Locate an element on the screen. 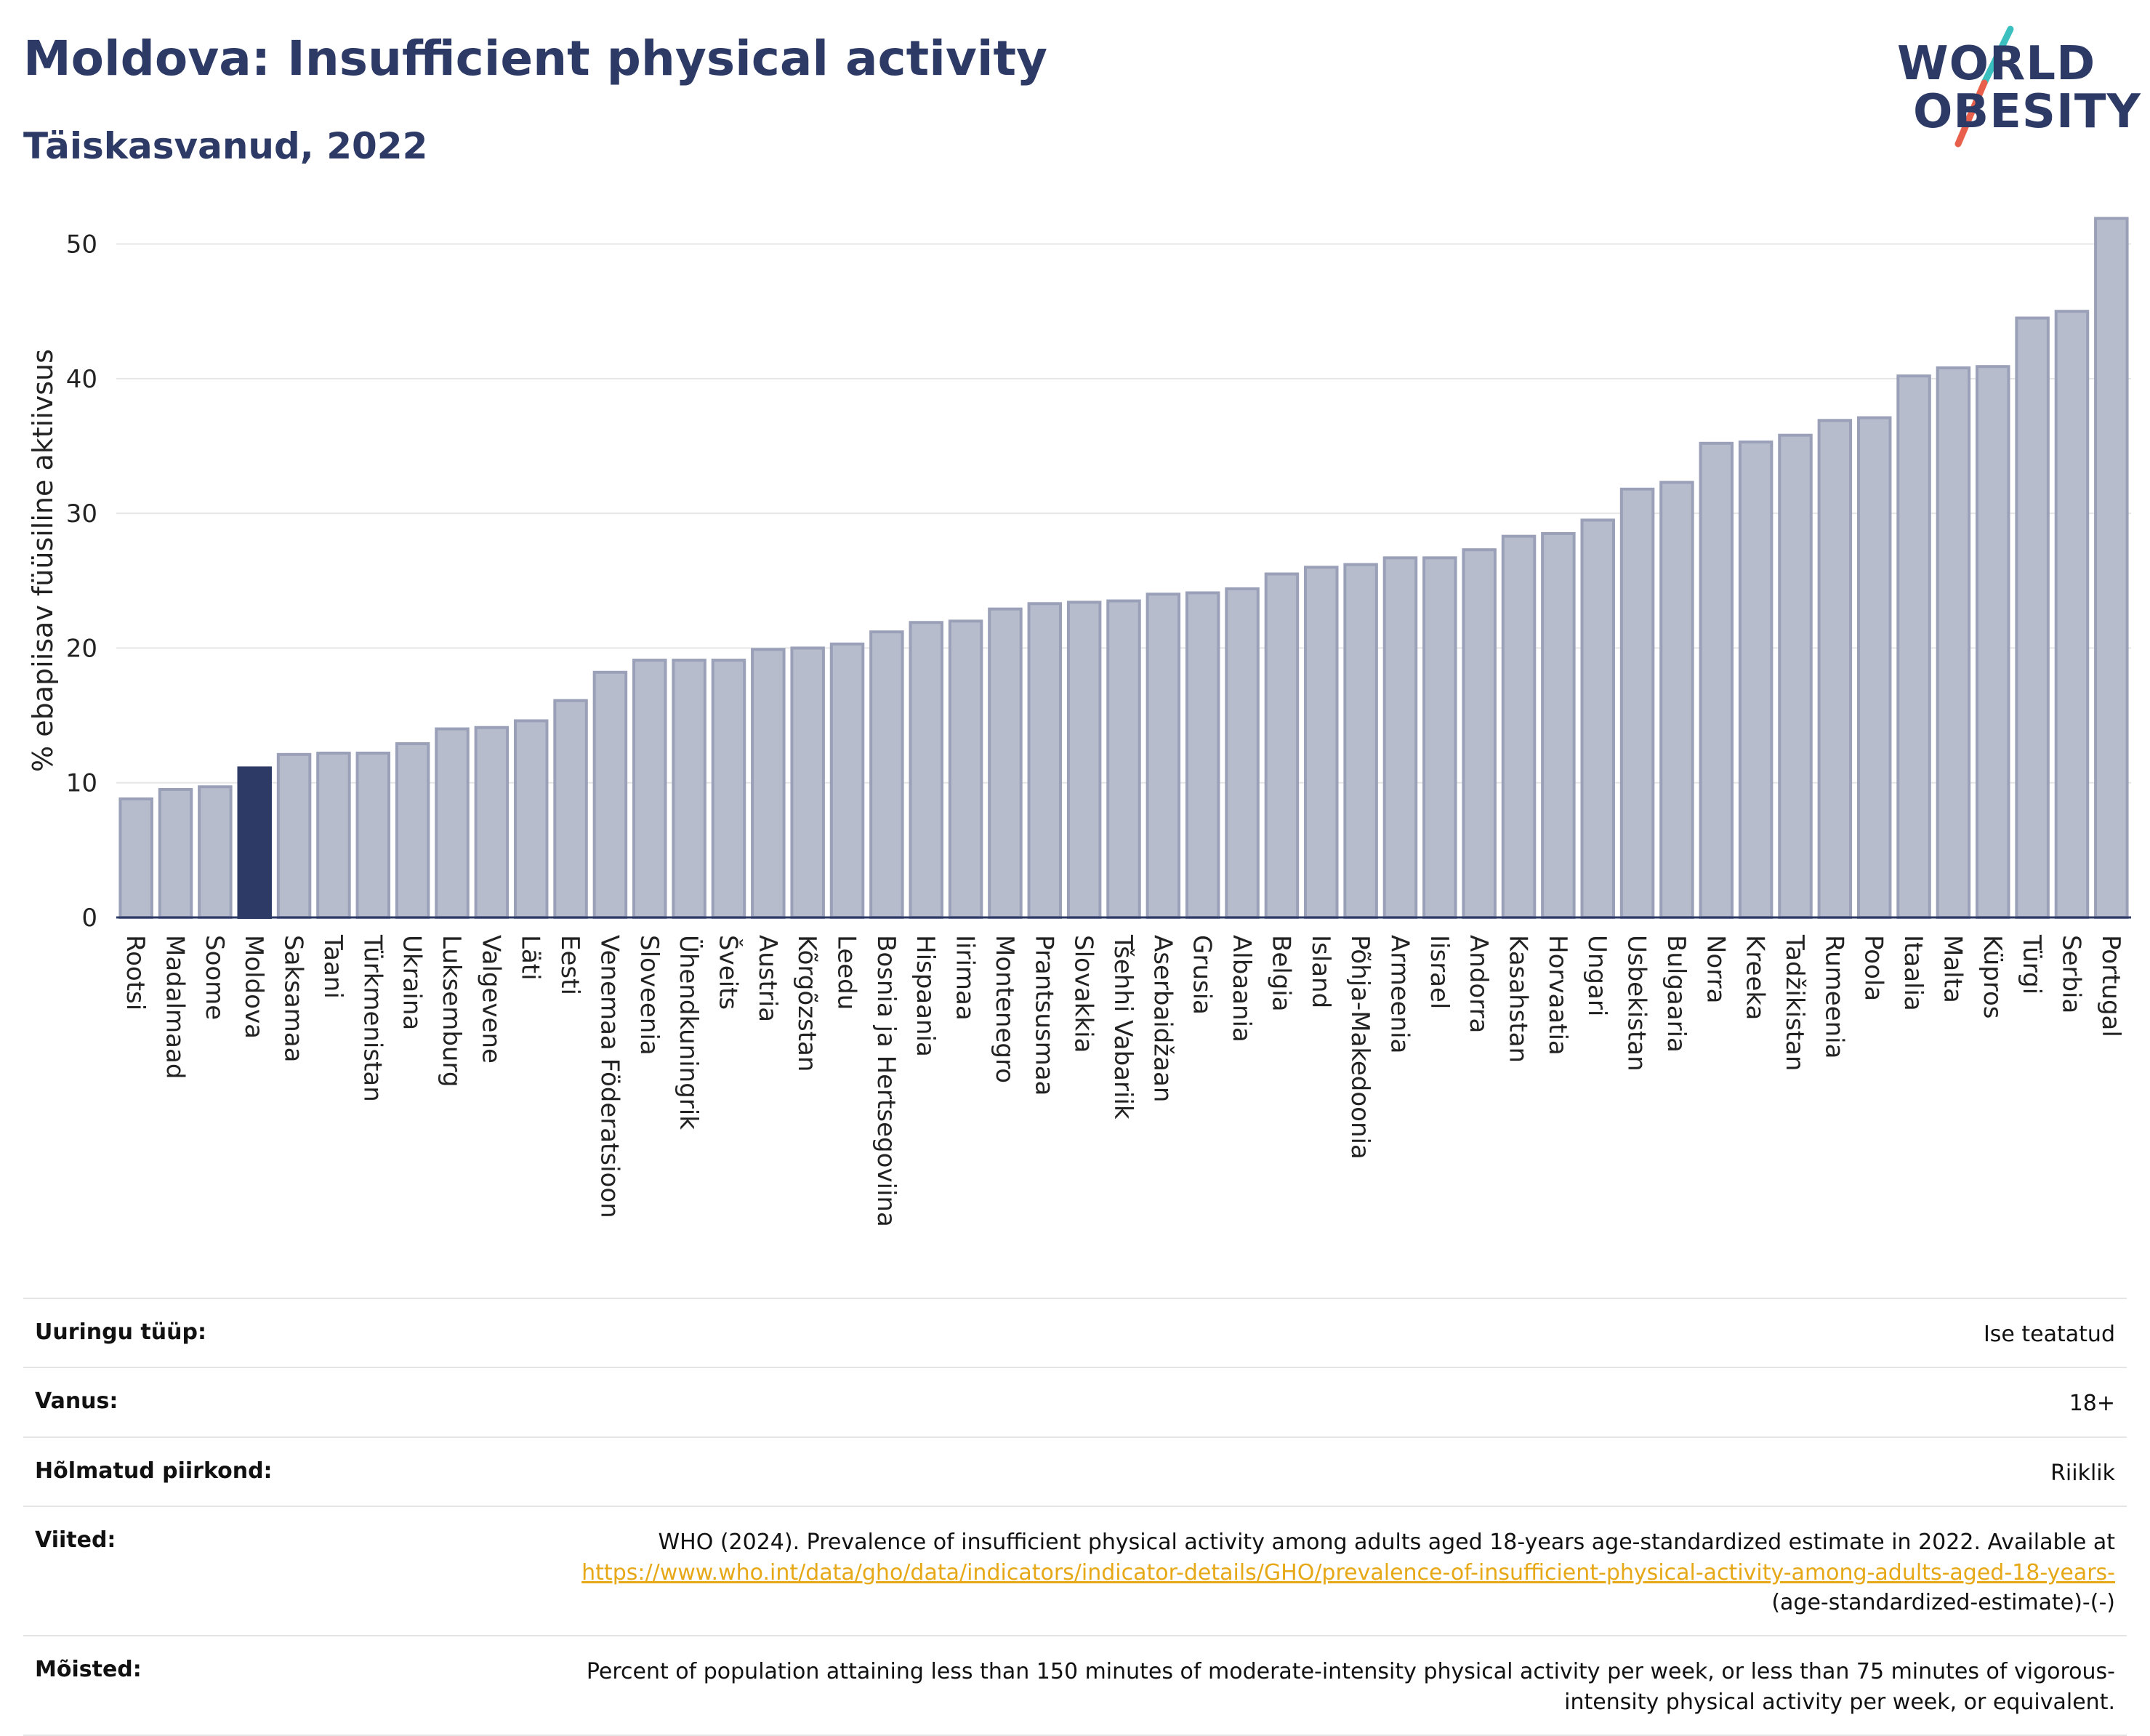  meta-label: Uuringu tüüp: is located at coordinates (120, 1332).